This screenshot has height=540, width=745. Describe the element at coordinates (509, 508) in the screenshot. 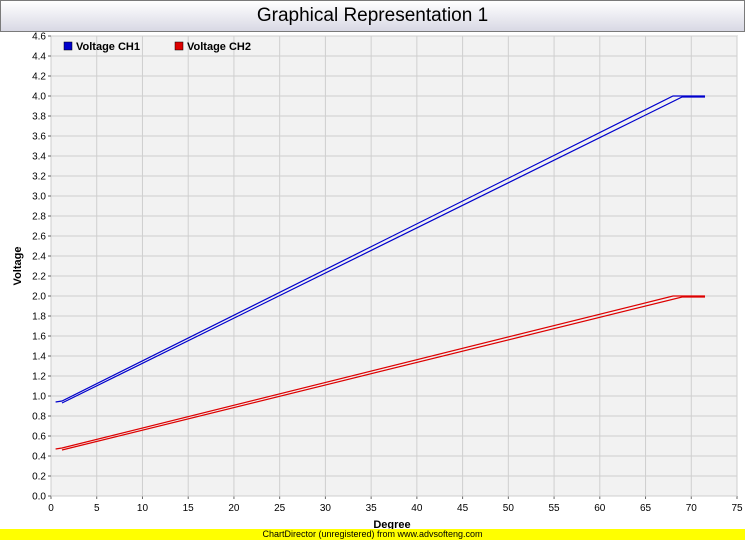

I see `x-tick-label: 50` at that location.